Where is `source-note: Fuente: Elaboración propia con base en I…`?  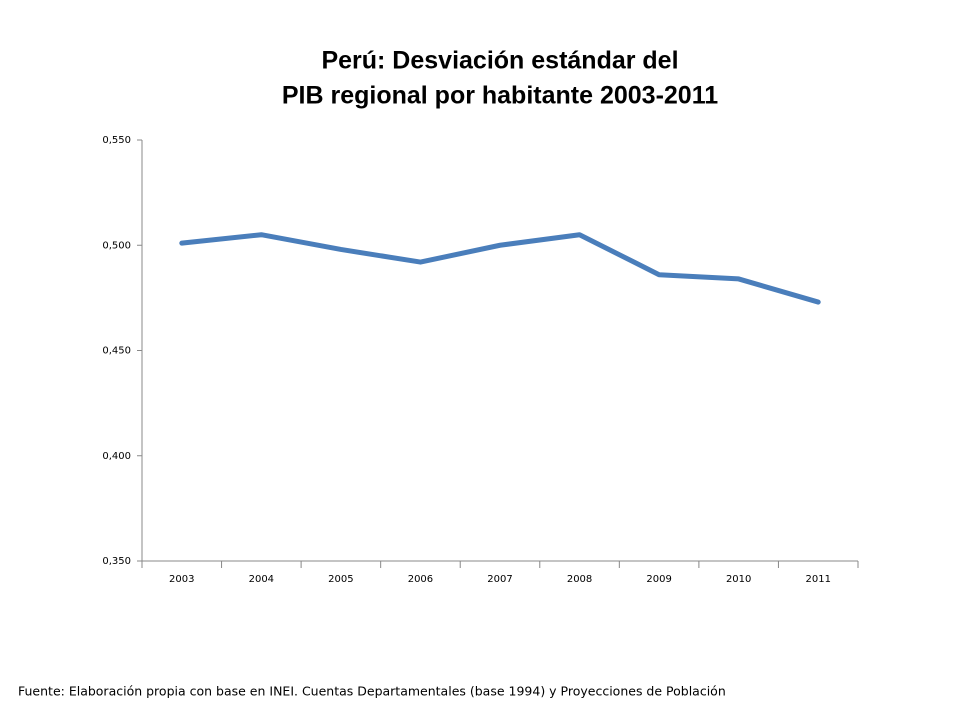
source-note: Fuente: Elaboración propia con base en I… is located at coordinates (372, 691).